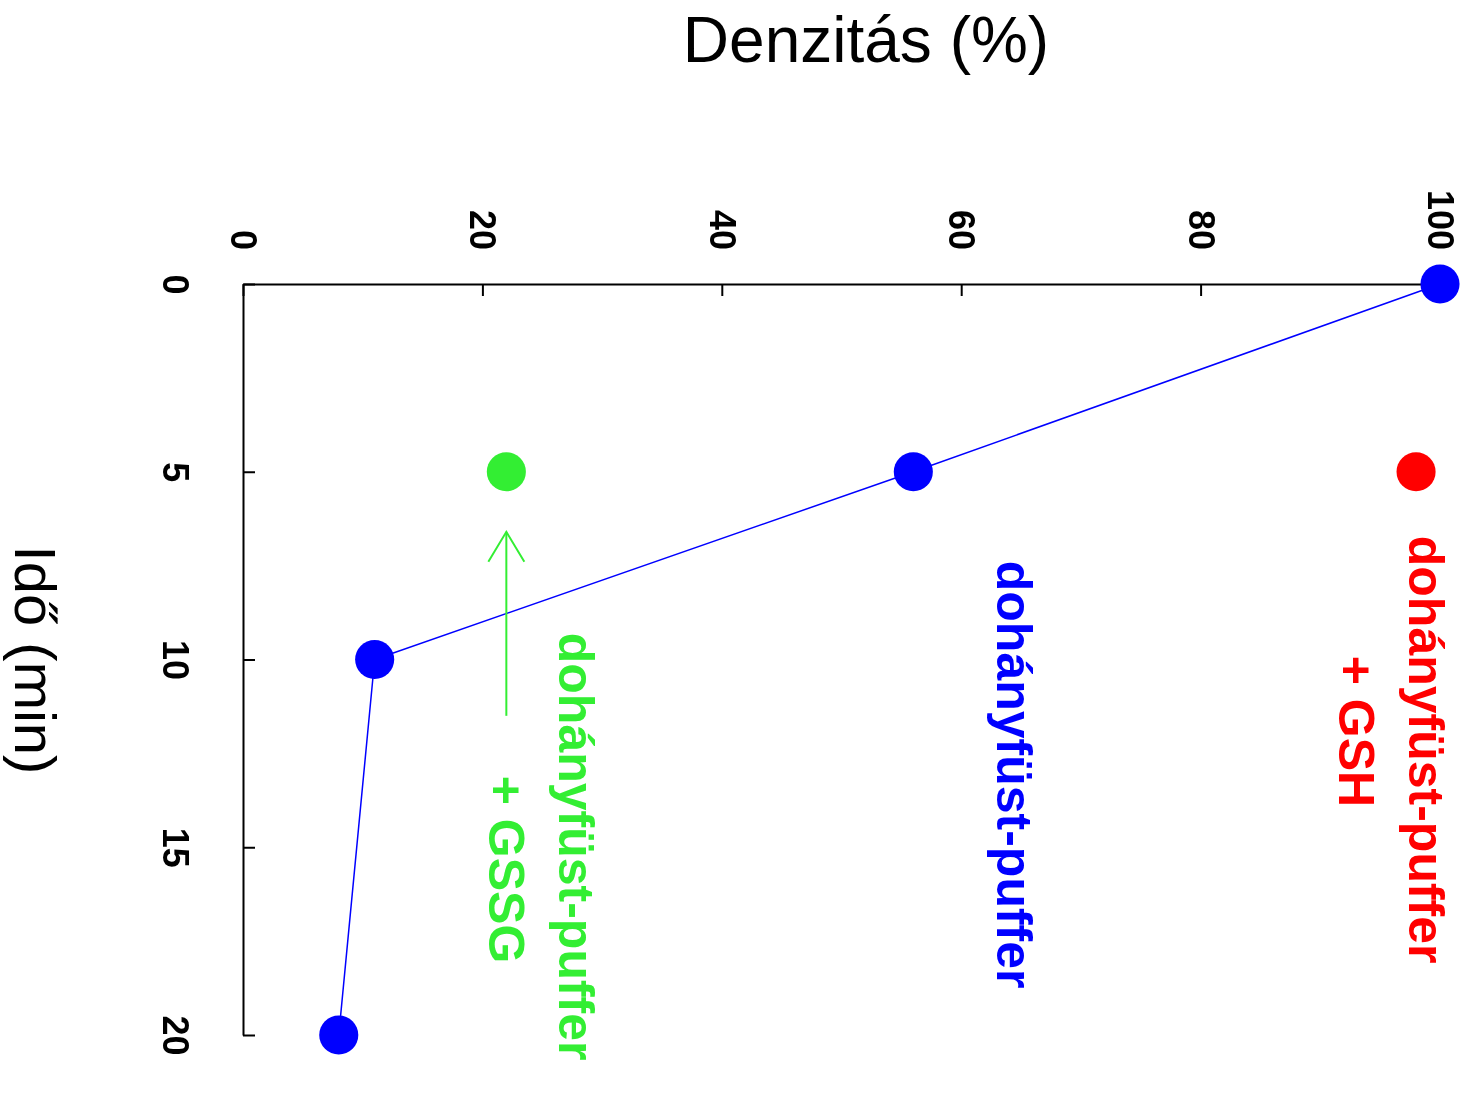 The image size is (1472, 1105). What do you see at coordinates (962, 229) in the screenshot?
I see `x-tick-label: 60` at bounding box center [962, 229].